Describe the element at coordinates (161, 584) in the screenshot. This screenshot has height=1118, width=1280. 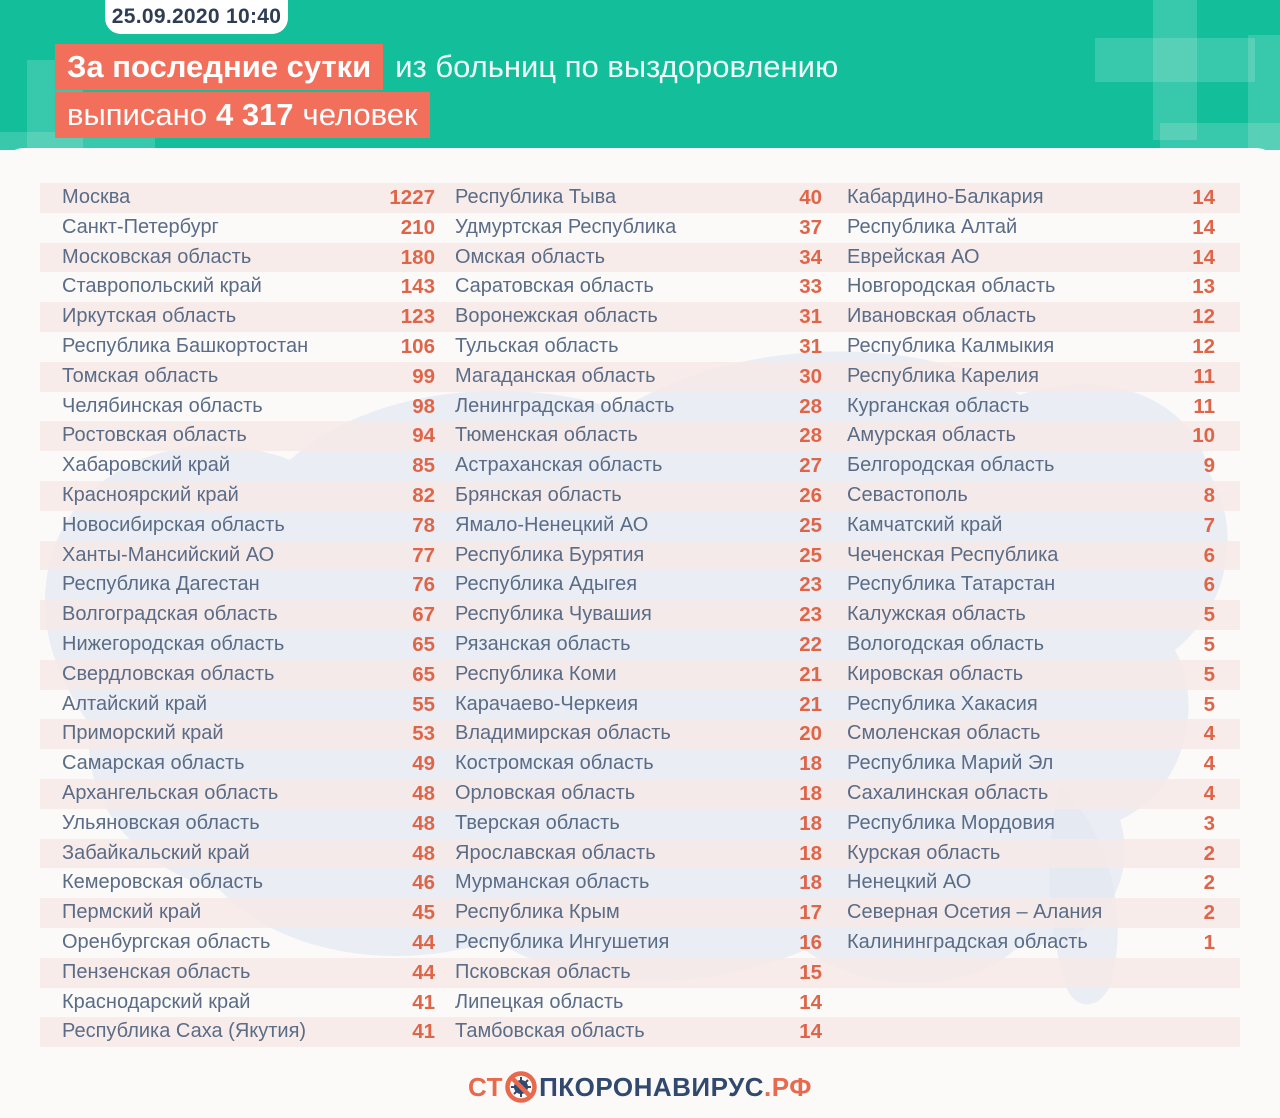
I see `region-name: Республика Дагестан` at that location.